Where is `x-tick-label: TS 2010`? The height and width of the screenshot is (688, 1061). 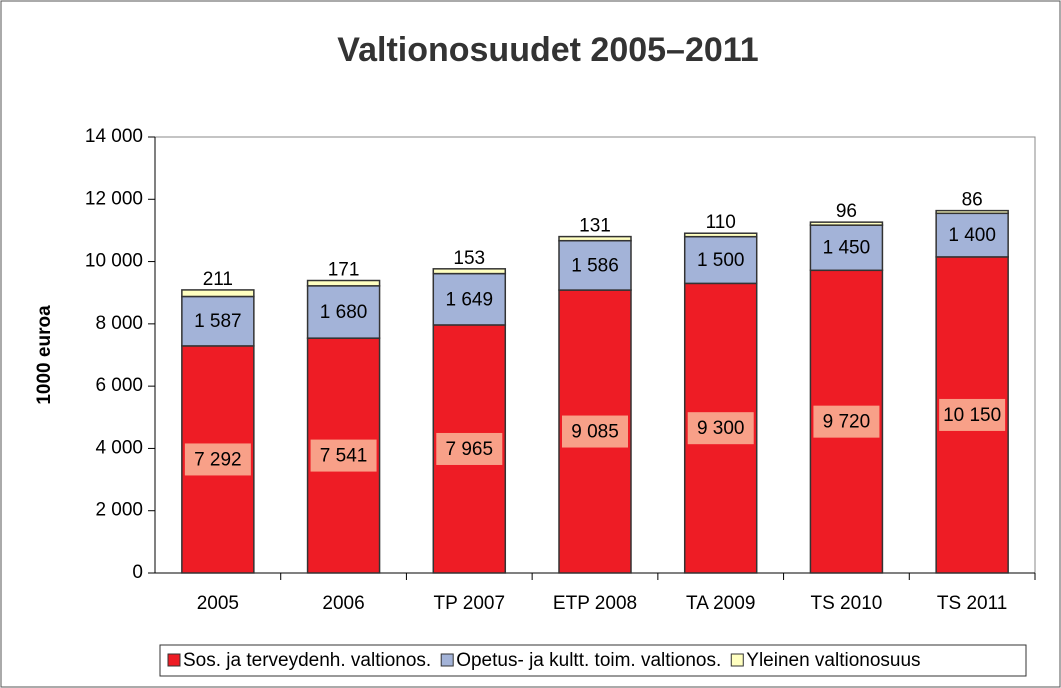 x-tick-label: TS 2010 is located at coordinates (847, 603).